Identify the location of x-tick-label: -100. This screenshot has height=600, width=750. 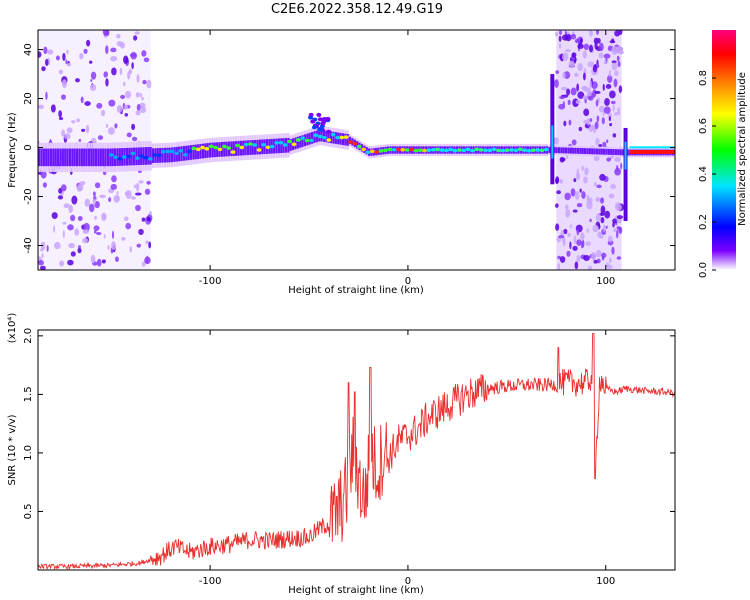
(210, 581).